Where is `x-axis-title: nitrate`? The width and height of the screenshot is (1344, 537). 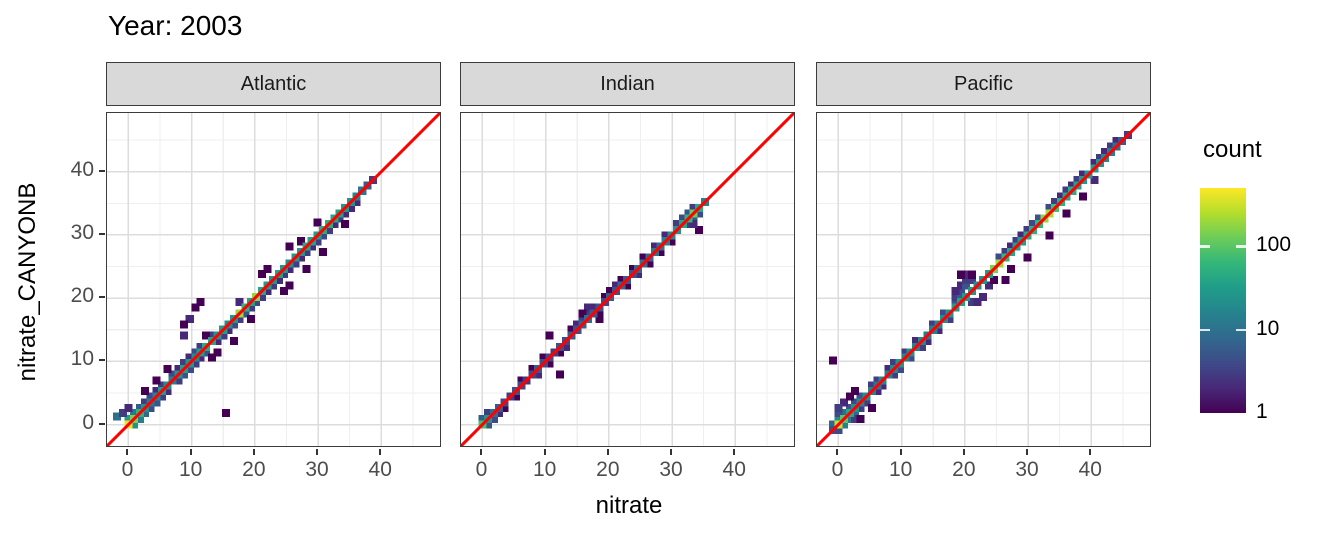 x-axis-title: nitrate is located at coordinates (629, 505).